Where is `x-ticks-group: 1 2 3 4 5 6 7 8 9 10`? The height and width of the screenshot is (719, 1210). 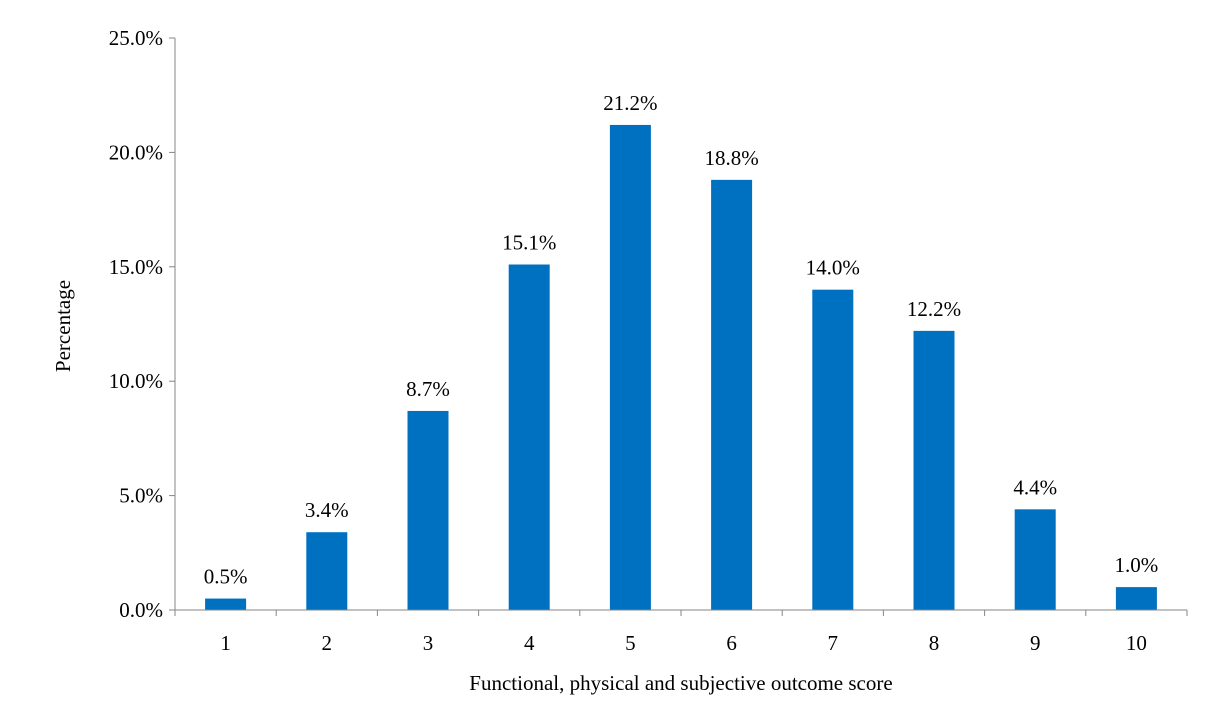 x-ticks-group: 1 2 3 4 5 6 7 8 9 10 is located at coordinates (681, 632).